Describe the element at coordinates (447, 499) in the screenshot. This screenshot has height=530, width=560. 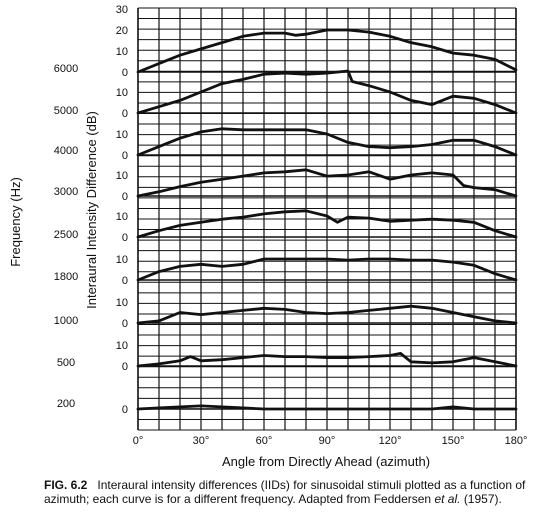
I see `caption-etal: et al.` at that location.